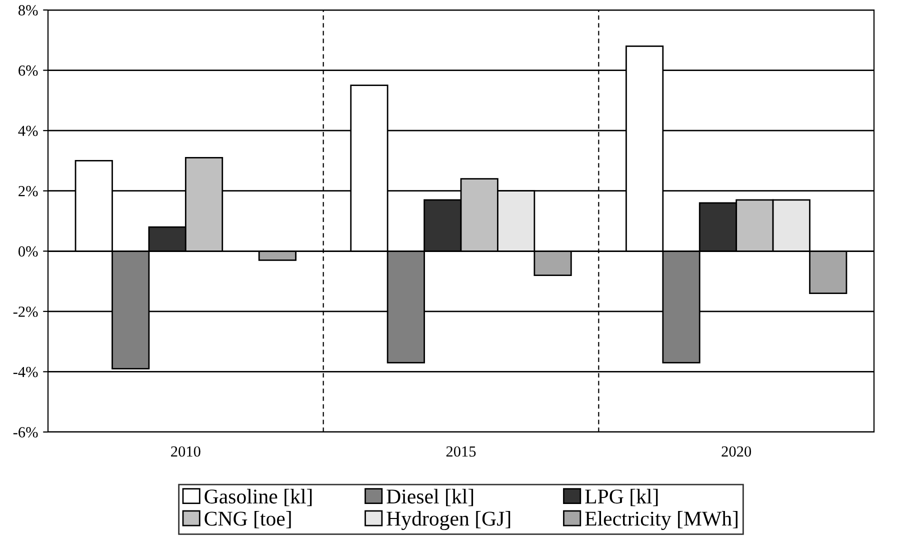 The height and width of the screenshot is (556, 911). Describe the element at coordinates (28, 70) in the screenshot. I see `y-tick-label: 6%` at that location.